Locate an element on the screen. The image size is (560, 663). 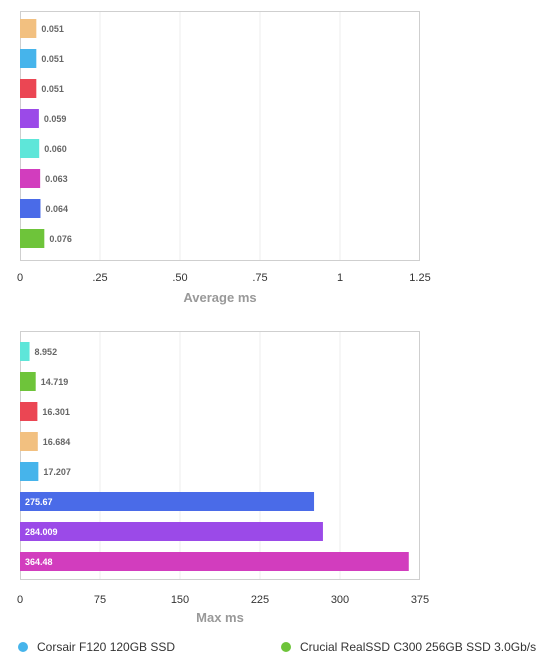
legend-label-crucial: Crucial RealSSD C300 256GB SSD 3.0Gb/s is located at coordinates (418, 647).